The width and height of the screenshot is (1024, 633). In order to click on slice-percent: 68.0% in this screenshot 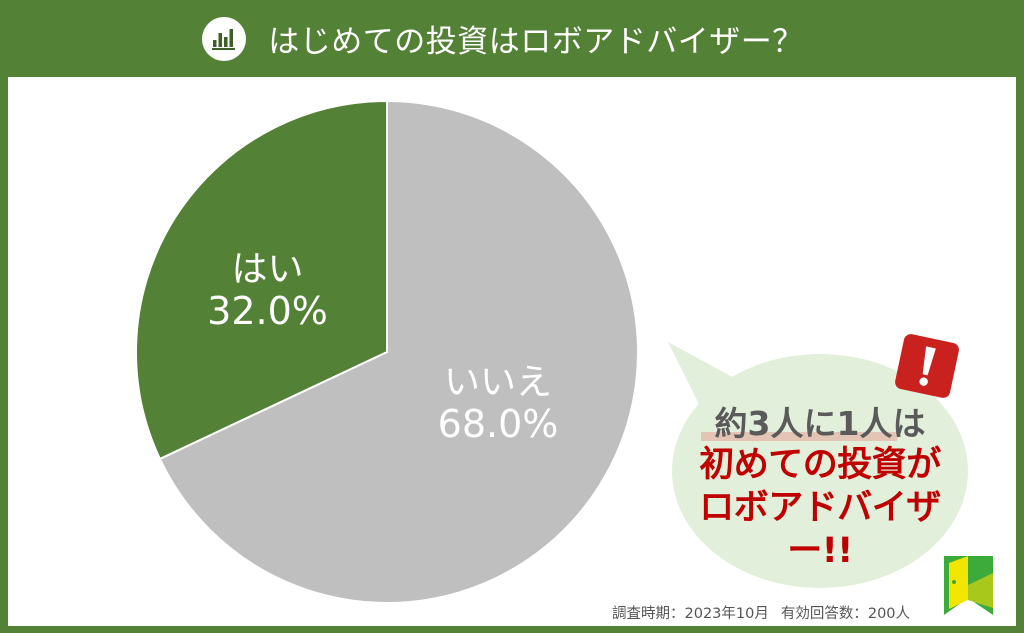, I will do `click(498, 424)`.